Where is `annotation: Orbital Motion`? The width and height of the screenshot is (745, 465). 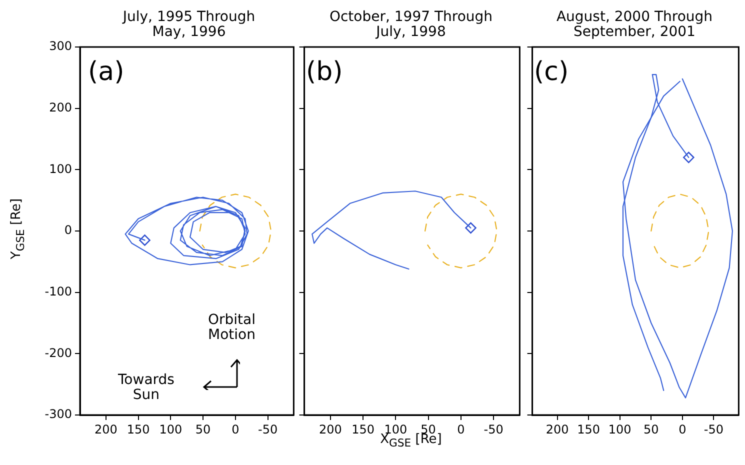
annotation: Orbital Motion is located at coordinates (232, 327).